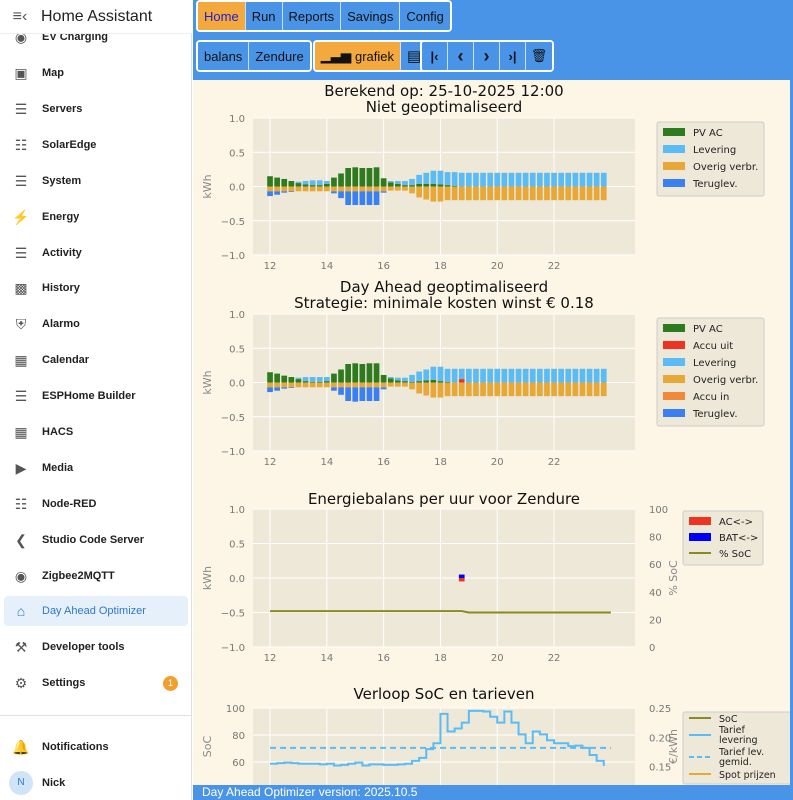 Image resolution: width=793 pixels, height=800 pixels. Describe the element at coordinates (326, 266) in the screenshot. I see `x-tick-label: 14` at that location.